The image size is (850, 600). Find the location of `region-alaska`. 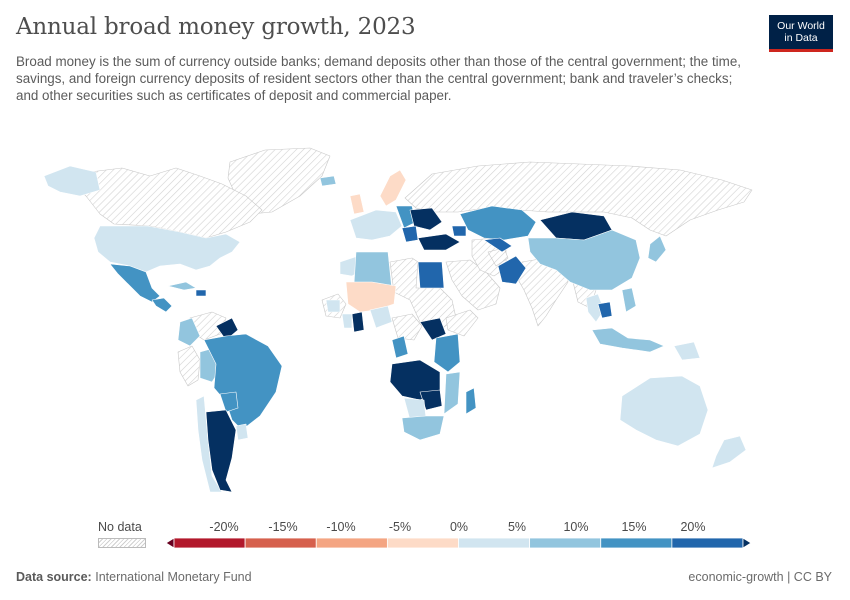

region-alaska is located at coordinates (72, 181).